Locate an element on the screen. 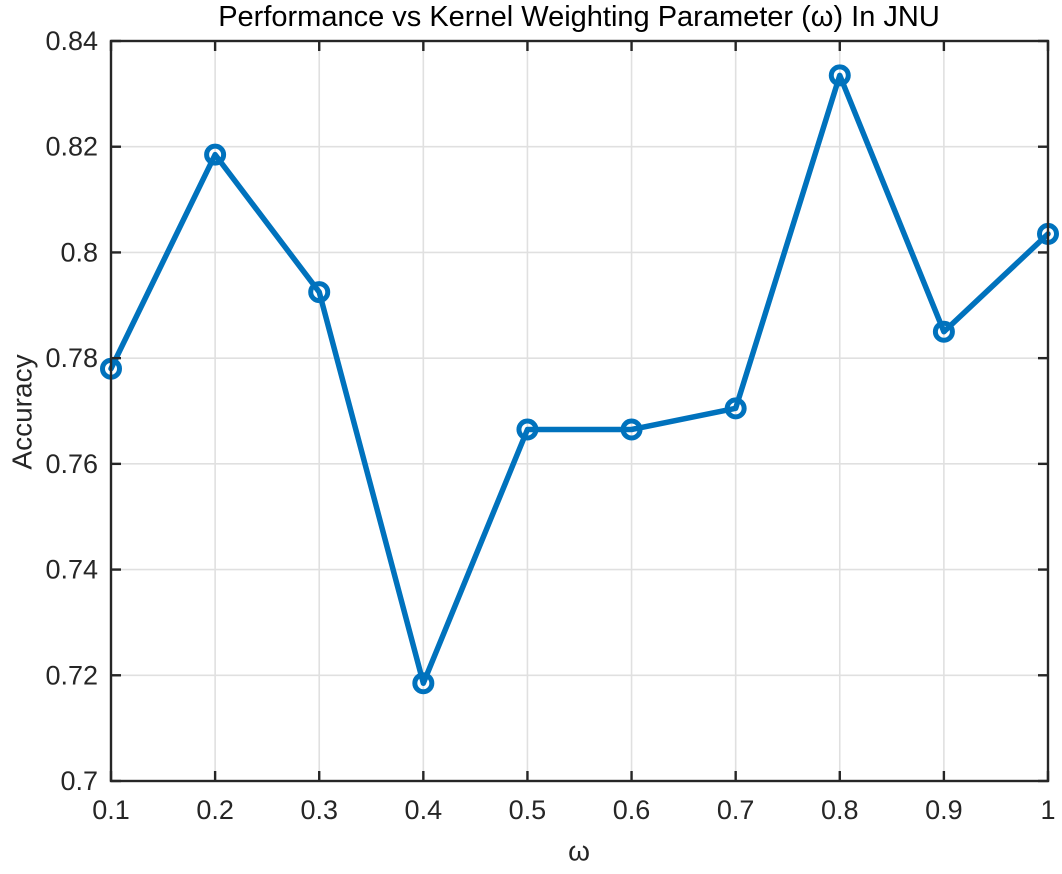 This screenshot has height=874, width=1062. x-tick-label: 0.2 is located at coordinates (215, 810).